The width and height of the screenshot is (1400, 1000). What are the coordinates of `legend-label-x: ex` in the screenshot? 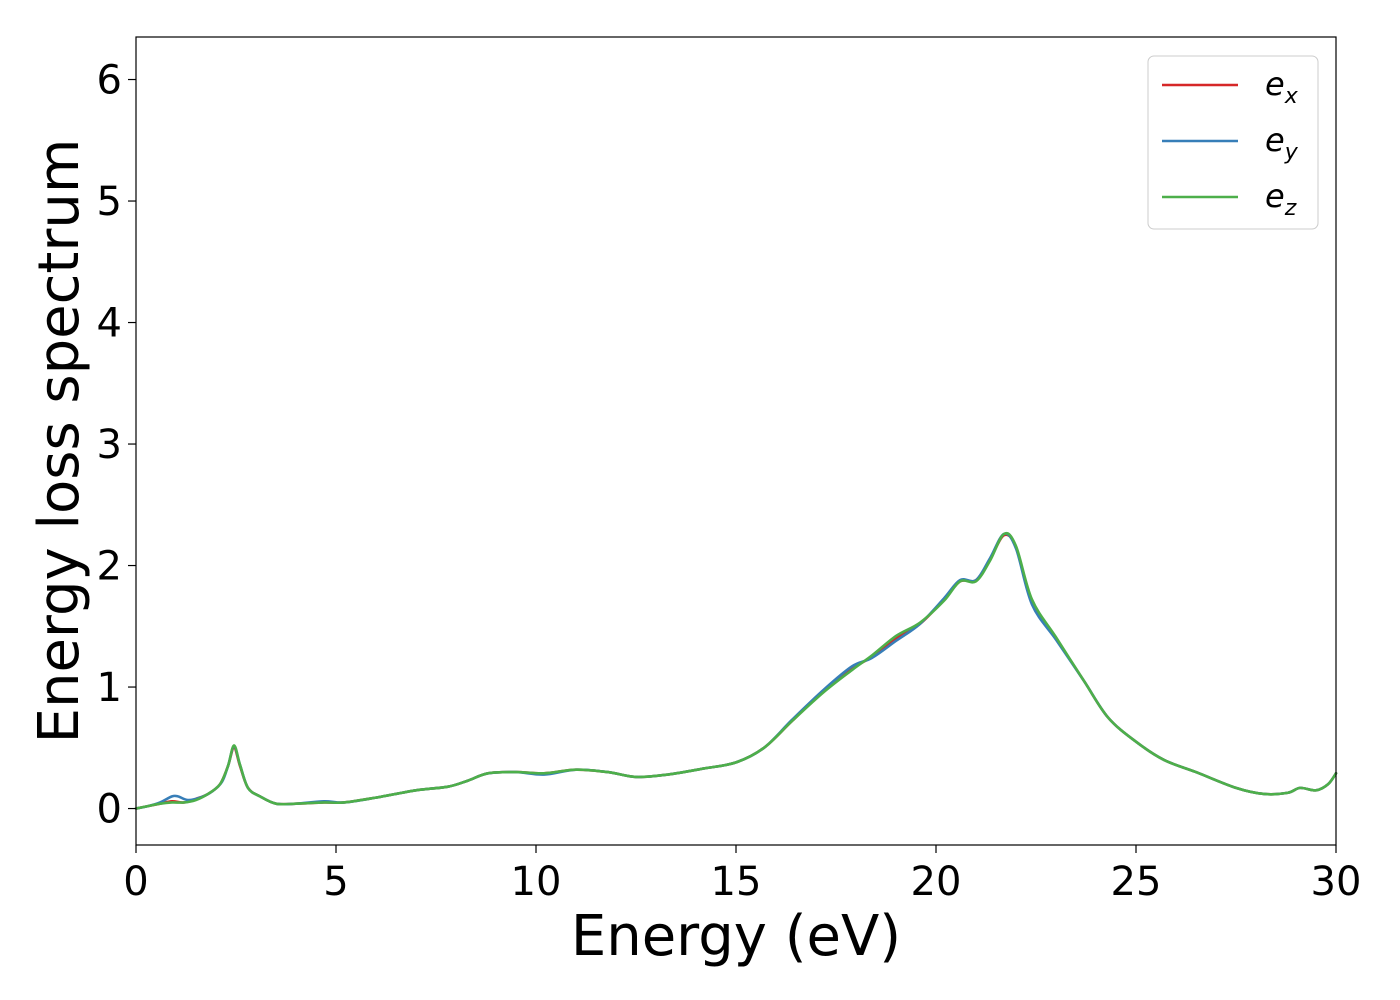 It's located at (1282, 87).